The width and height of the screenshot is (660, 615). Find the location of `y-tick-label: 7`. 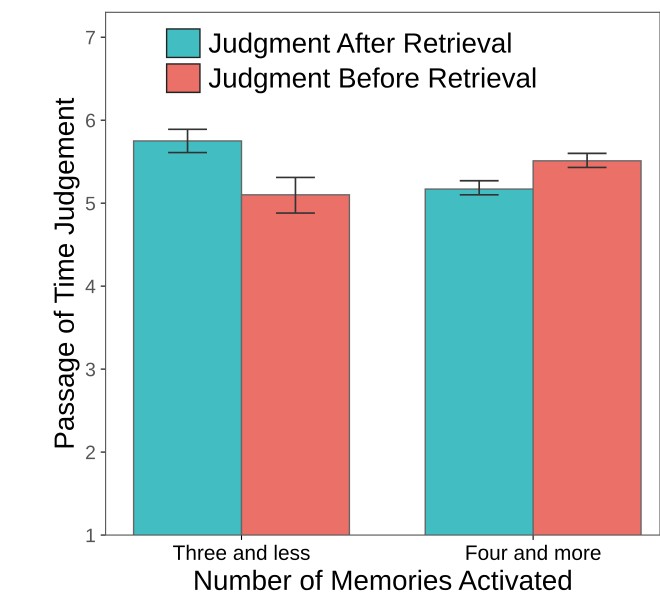

y-tick-label: 7 is located at coordinates (90, 37).